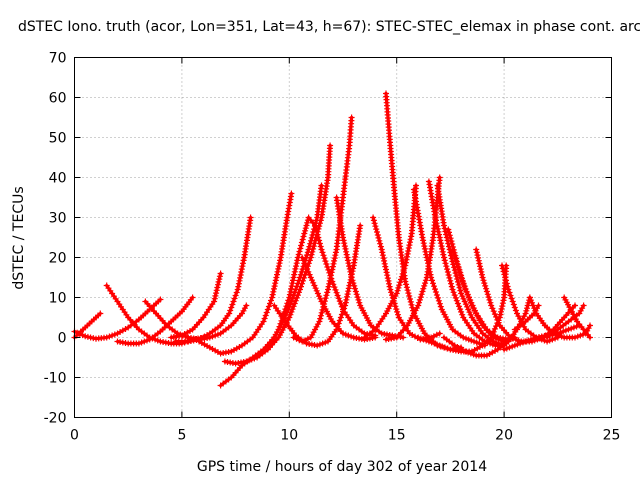 The height and width of the screenshot is (480, 640). What do you see at coordinates (58, 219) in the screenshot?
I see `y-tick-label: 30` at bounding box center [58, 219].